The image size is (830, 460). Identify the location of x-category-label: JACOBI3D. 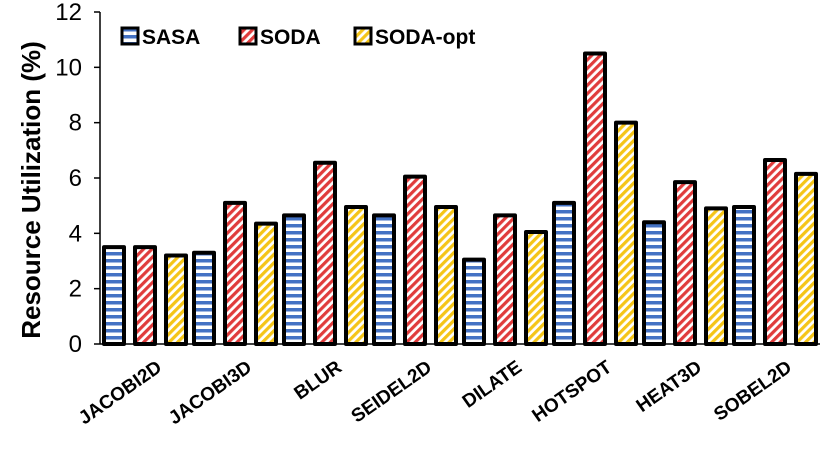
(210, 393).